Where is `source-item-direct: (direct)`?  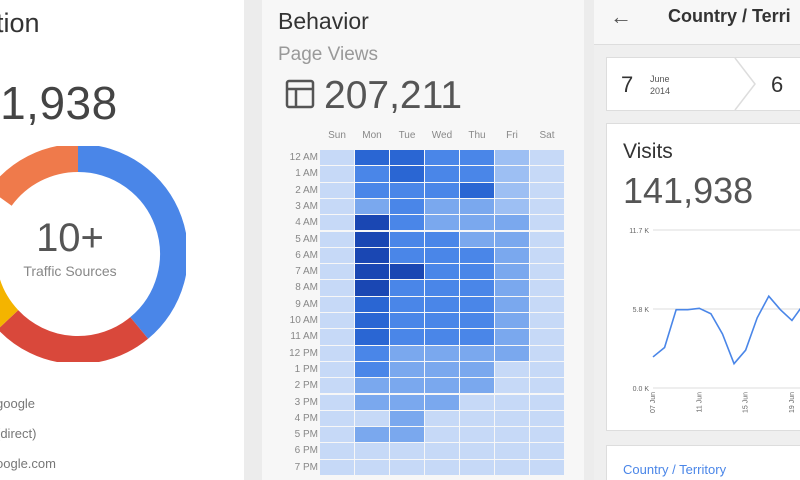 source-item-direct: (direct) is located at coordinates (18, 433).